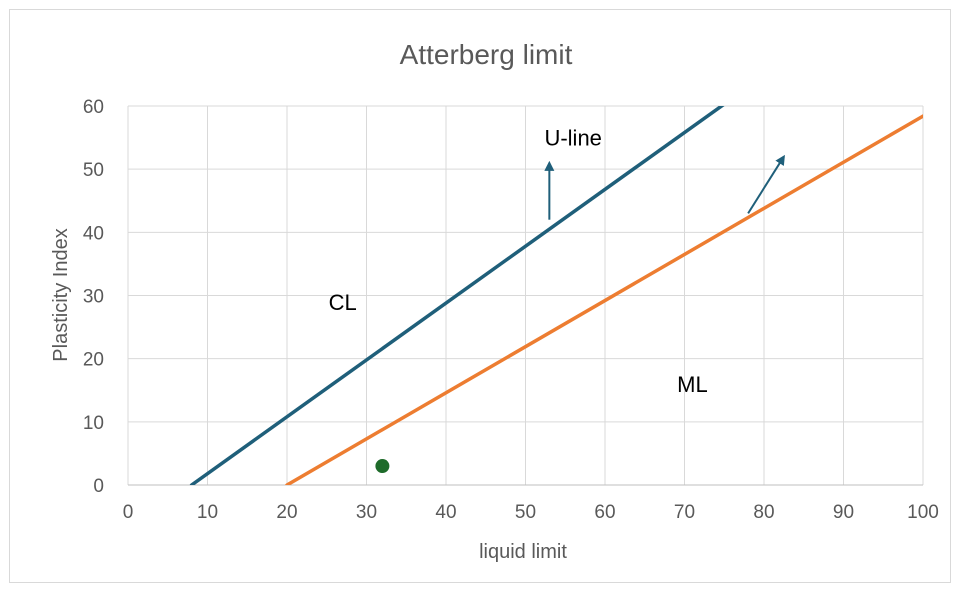 The width and height of the screenshot is (960, 593). I want to click on y-tick-label: 10, so click(93, 423).